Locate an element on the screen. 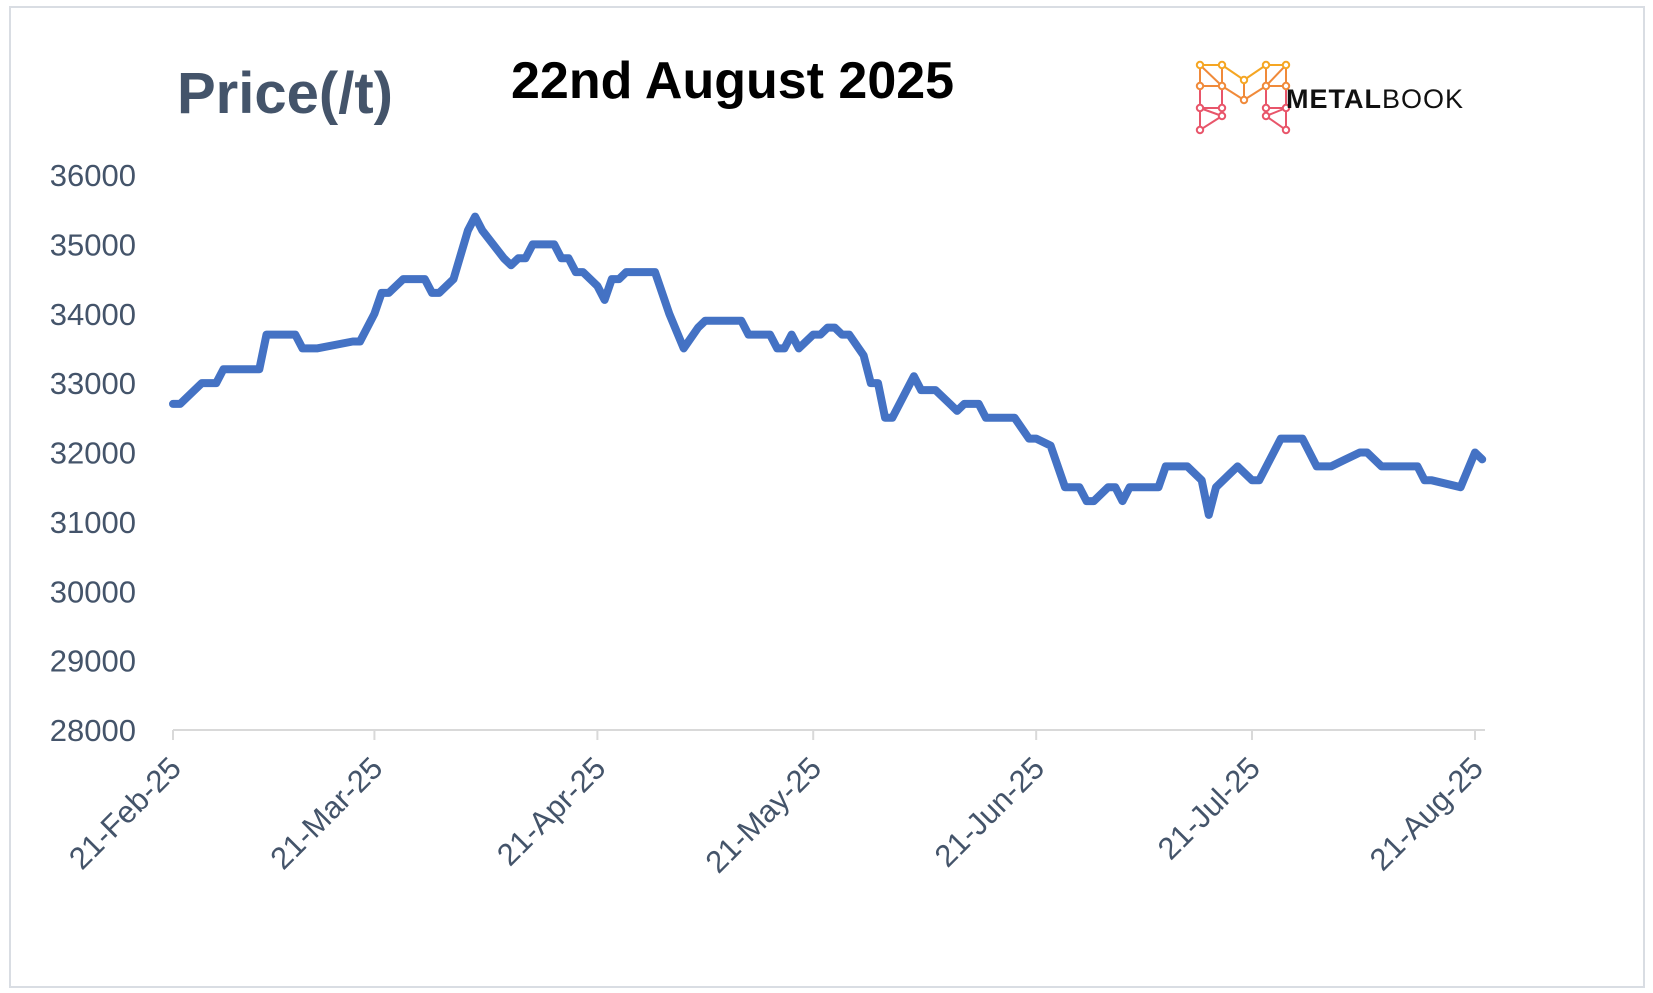 This screenshot has height=993, width=1653. logo-text-metal: METAL is located at coordinates (1334, 99).